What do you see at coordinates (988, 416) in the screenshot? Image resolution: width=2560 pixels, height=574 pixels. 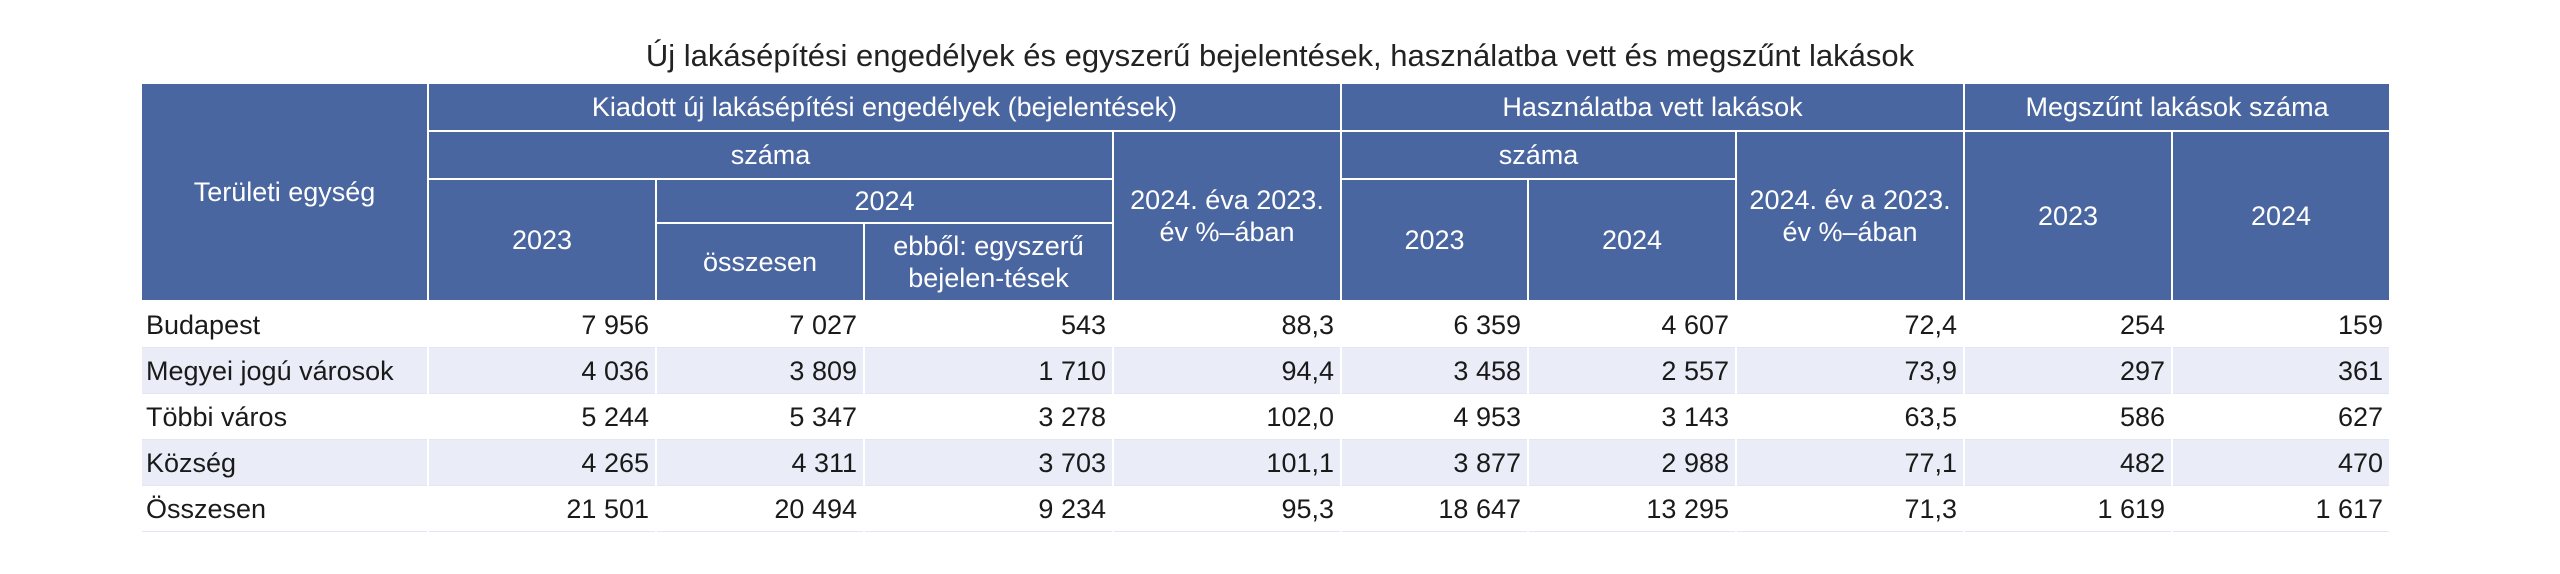 I see `permits-2024-simple-value: 3 278` at bounding box center [988, 416].